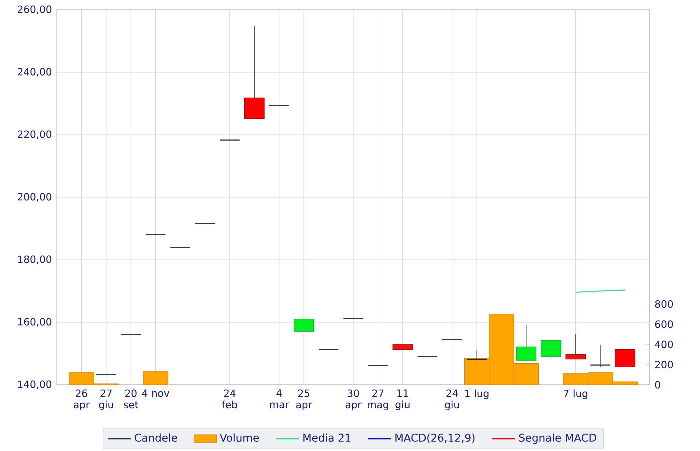 Image resolution: width=700 pixels, height=451 pixels. I want to click on x-tick-label: 11 giu, so click(403, 400).